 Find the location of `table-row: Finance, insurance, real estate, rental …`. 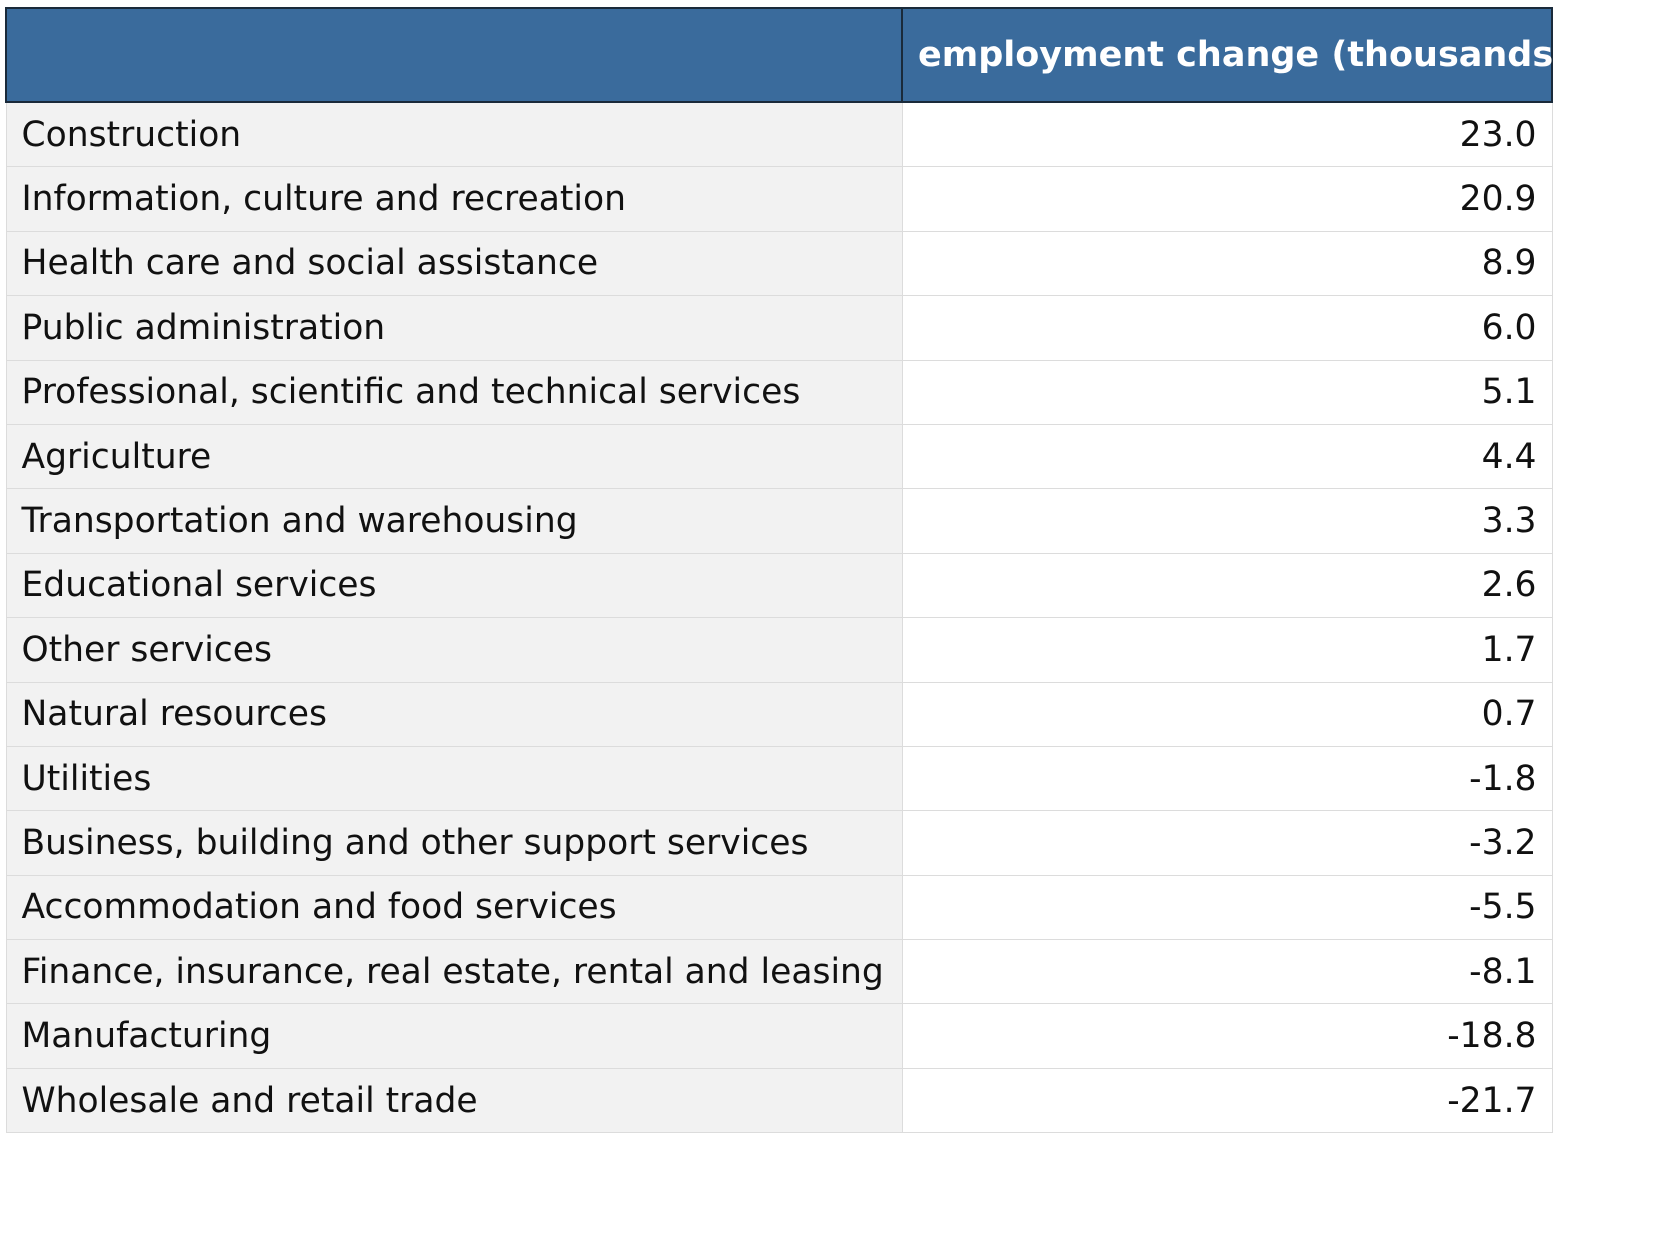

table-row: Finance, insurance, real estate, rental … is located at coordinates (779, 972).